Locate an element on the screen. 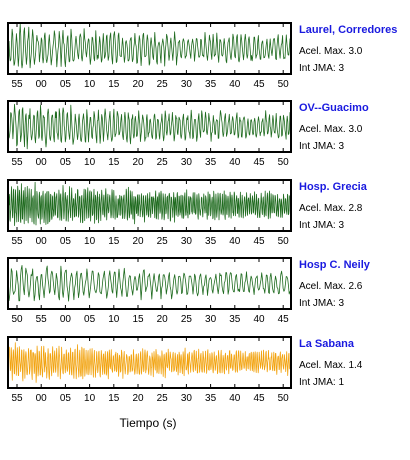  int-jma: Int JMA: 1 is located at coordinates (321, 382).